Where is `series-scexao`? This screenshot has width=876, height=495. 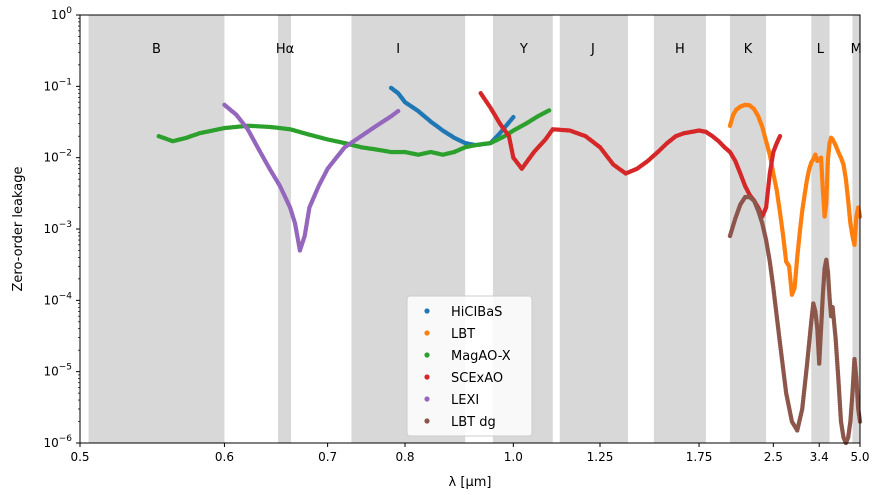 series-scexao is located at coordinates (630, 155).